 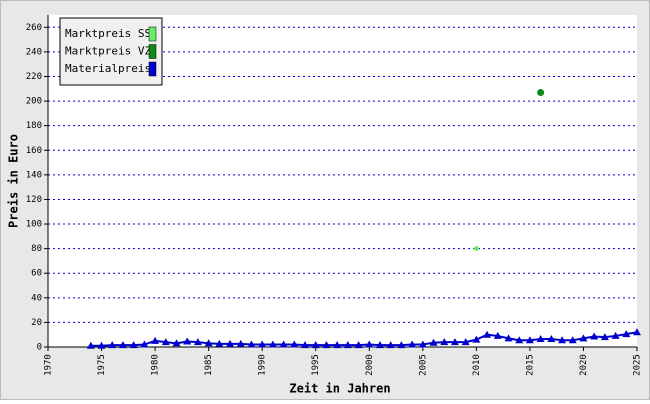 What do you see at coordinates (34, 77) in the screenshot?
I see `y-tick-label: 220` at bounding box center [34, 77].